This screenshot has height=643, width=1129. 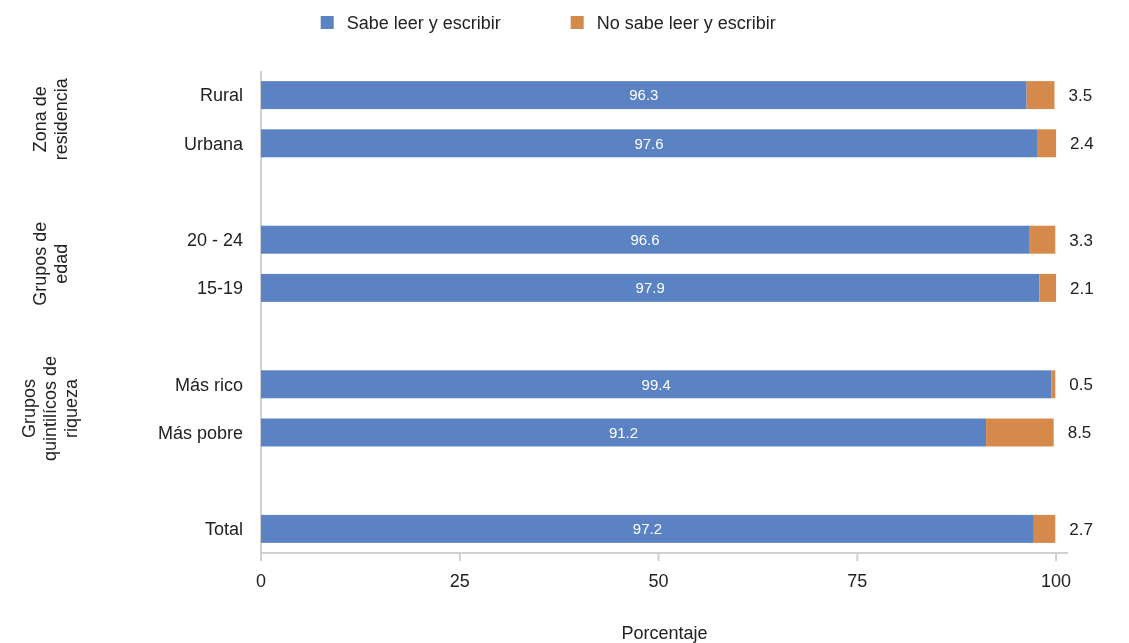 What do you see at coordinates (208, 384) in the screenshot?
I see `y-tick-label: Más rico` at bounding box center [208, 384].